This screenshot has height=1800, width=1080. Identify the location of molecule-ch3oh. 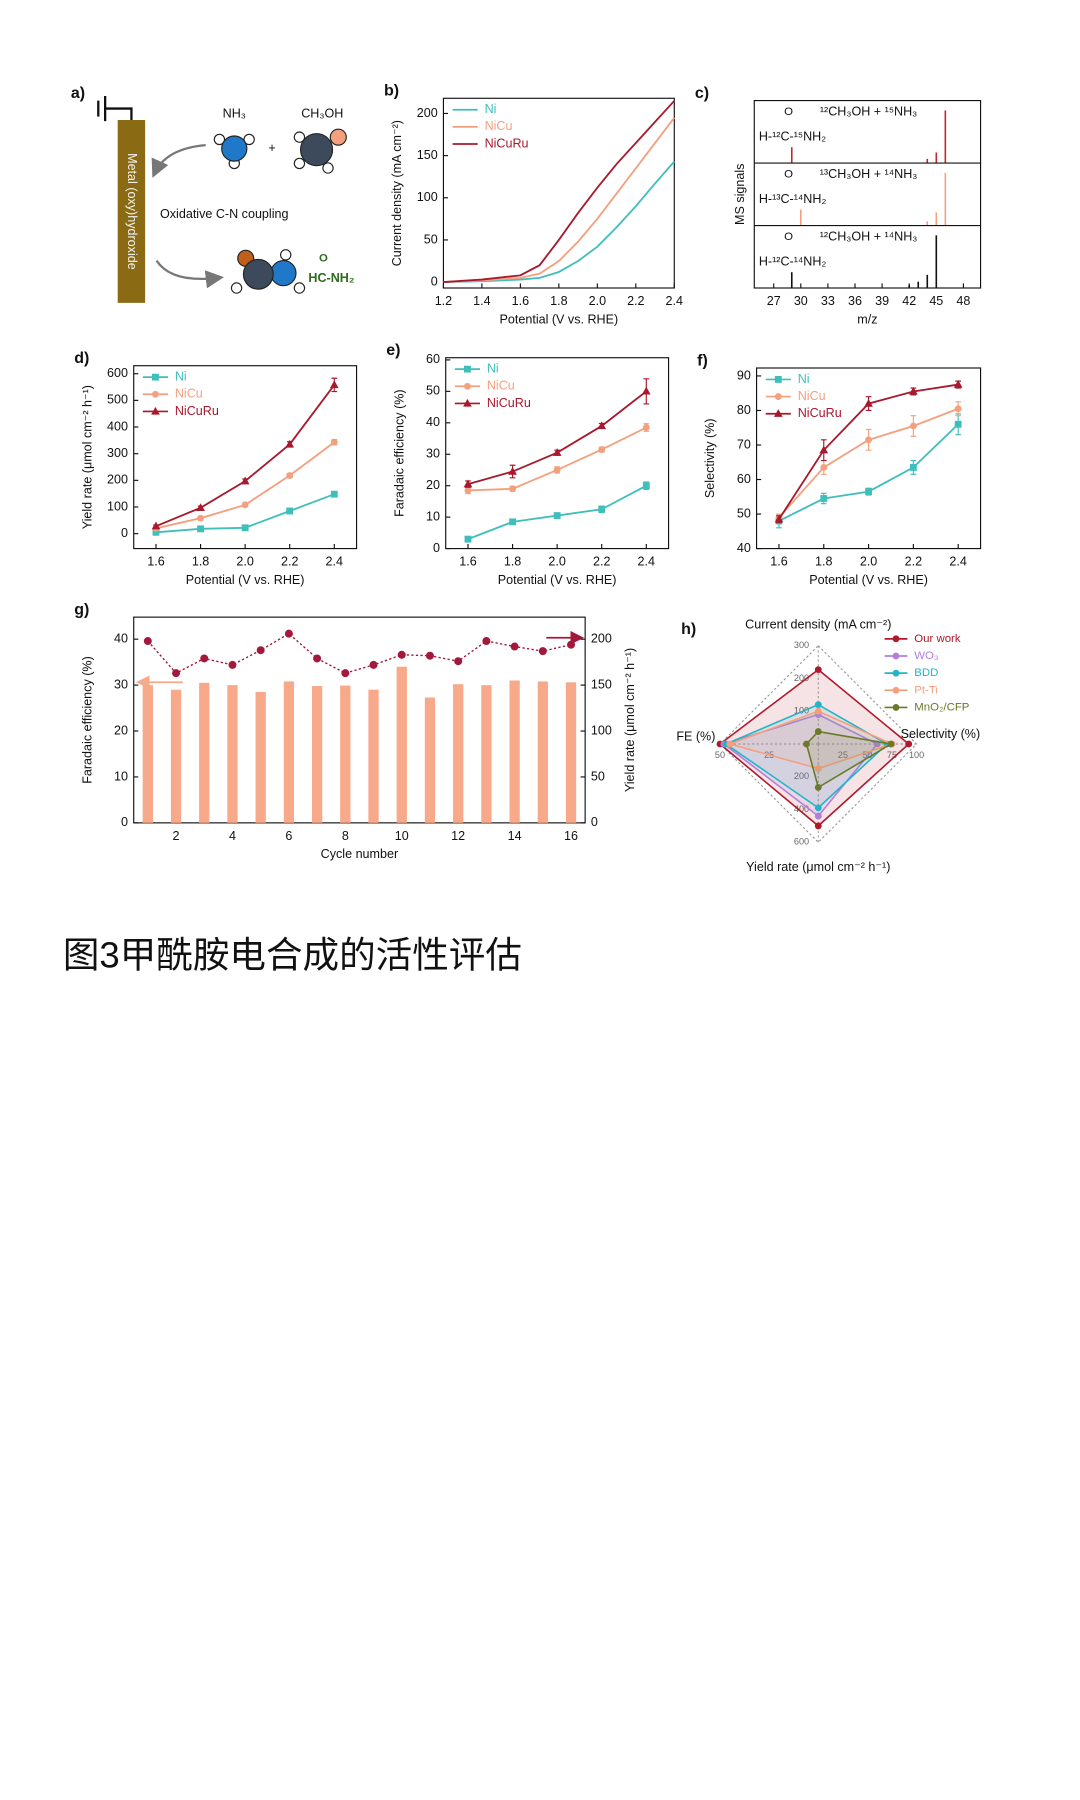
(320, 151).